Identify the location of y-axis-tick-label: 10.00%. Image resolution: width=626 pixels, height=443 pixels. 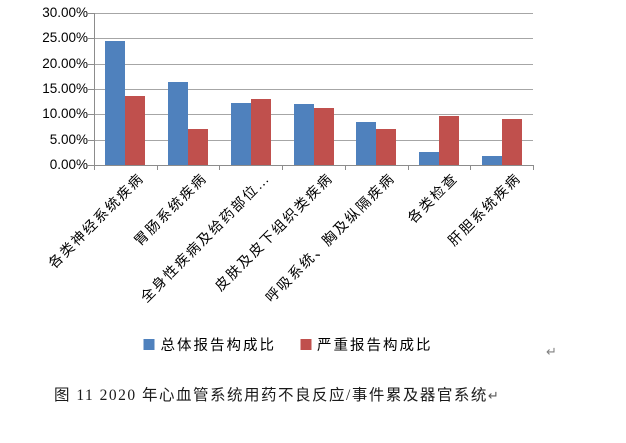
(65, 114).